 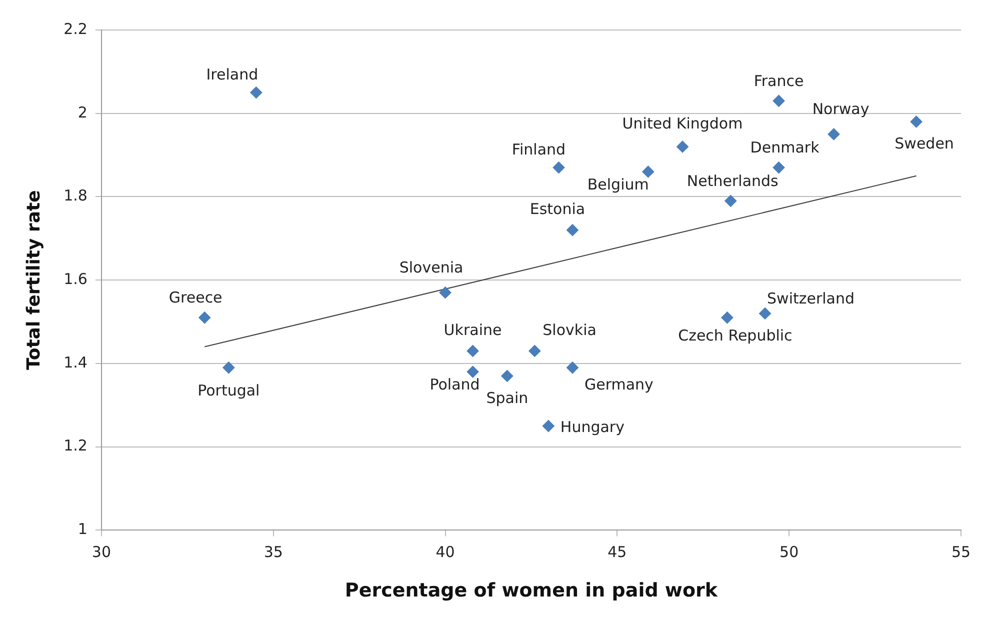 What do you see at coordinates (76, 445) in the screenshot?
I see `y-tick-label: 1.2` at bounding box center [76, 445].